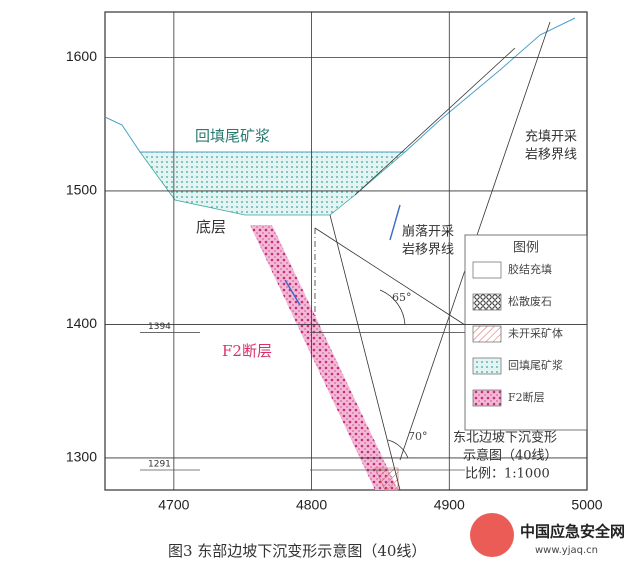 This screenshot has width=640, height=571. Describe the element at coordinates (530, 301) in the screenshot. I see `legend-label: 松散废石` at that location.